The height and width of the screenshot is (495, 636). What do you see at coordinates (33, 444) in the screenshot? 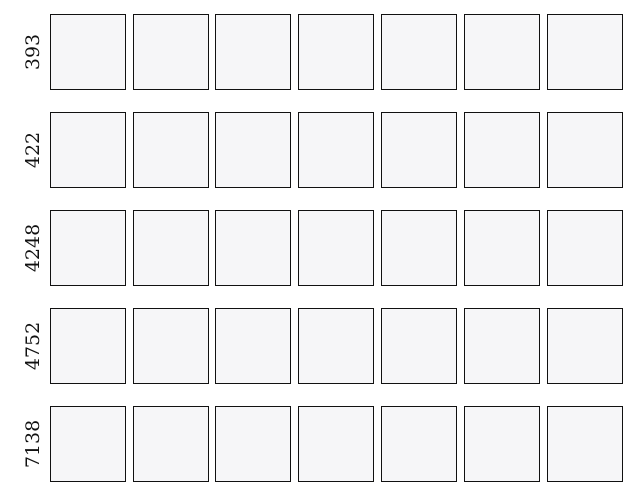
I see `row-label: 7138` at bounding box center [33, 444].